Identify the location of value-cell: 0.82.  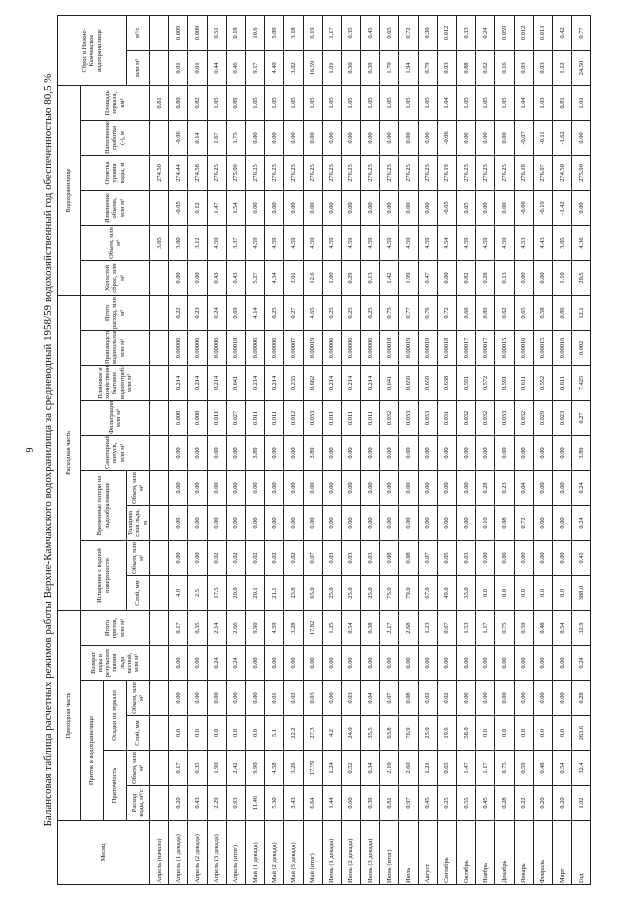
(466, 278).